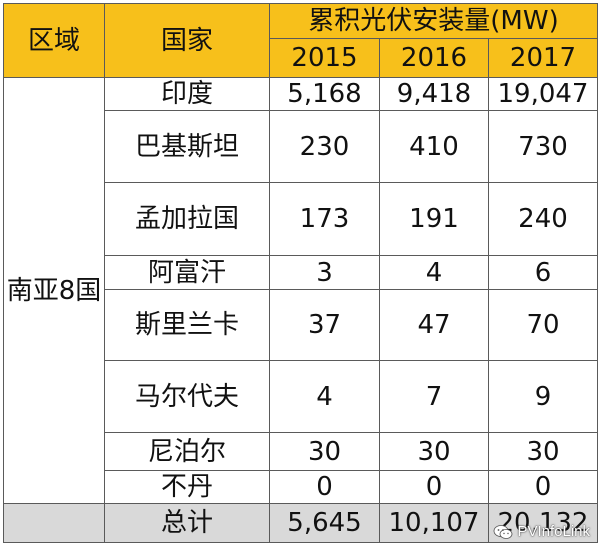  I want to click on watermark: PVInfoLink, so click(541, 531).